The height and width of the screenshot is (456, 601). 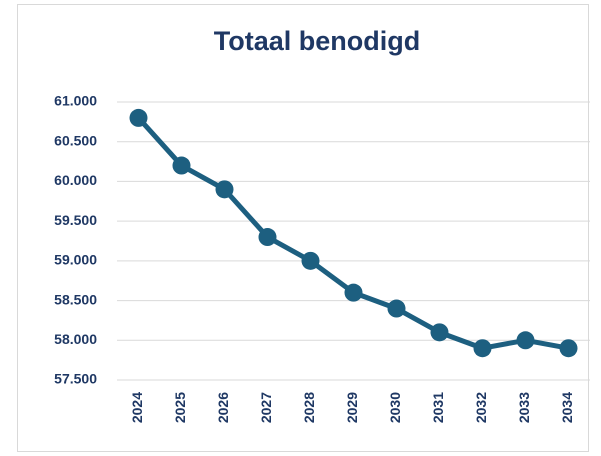 I want to click on y-tick-label: 59.500, so click(x=75, y=220).